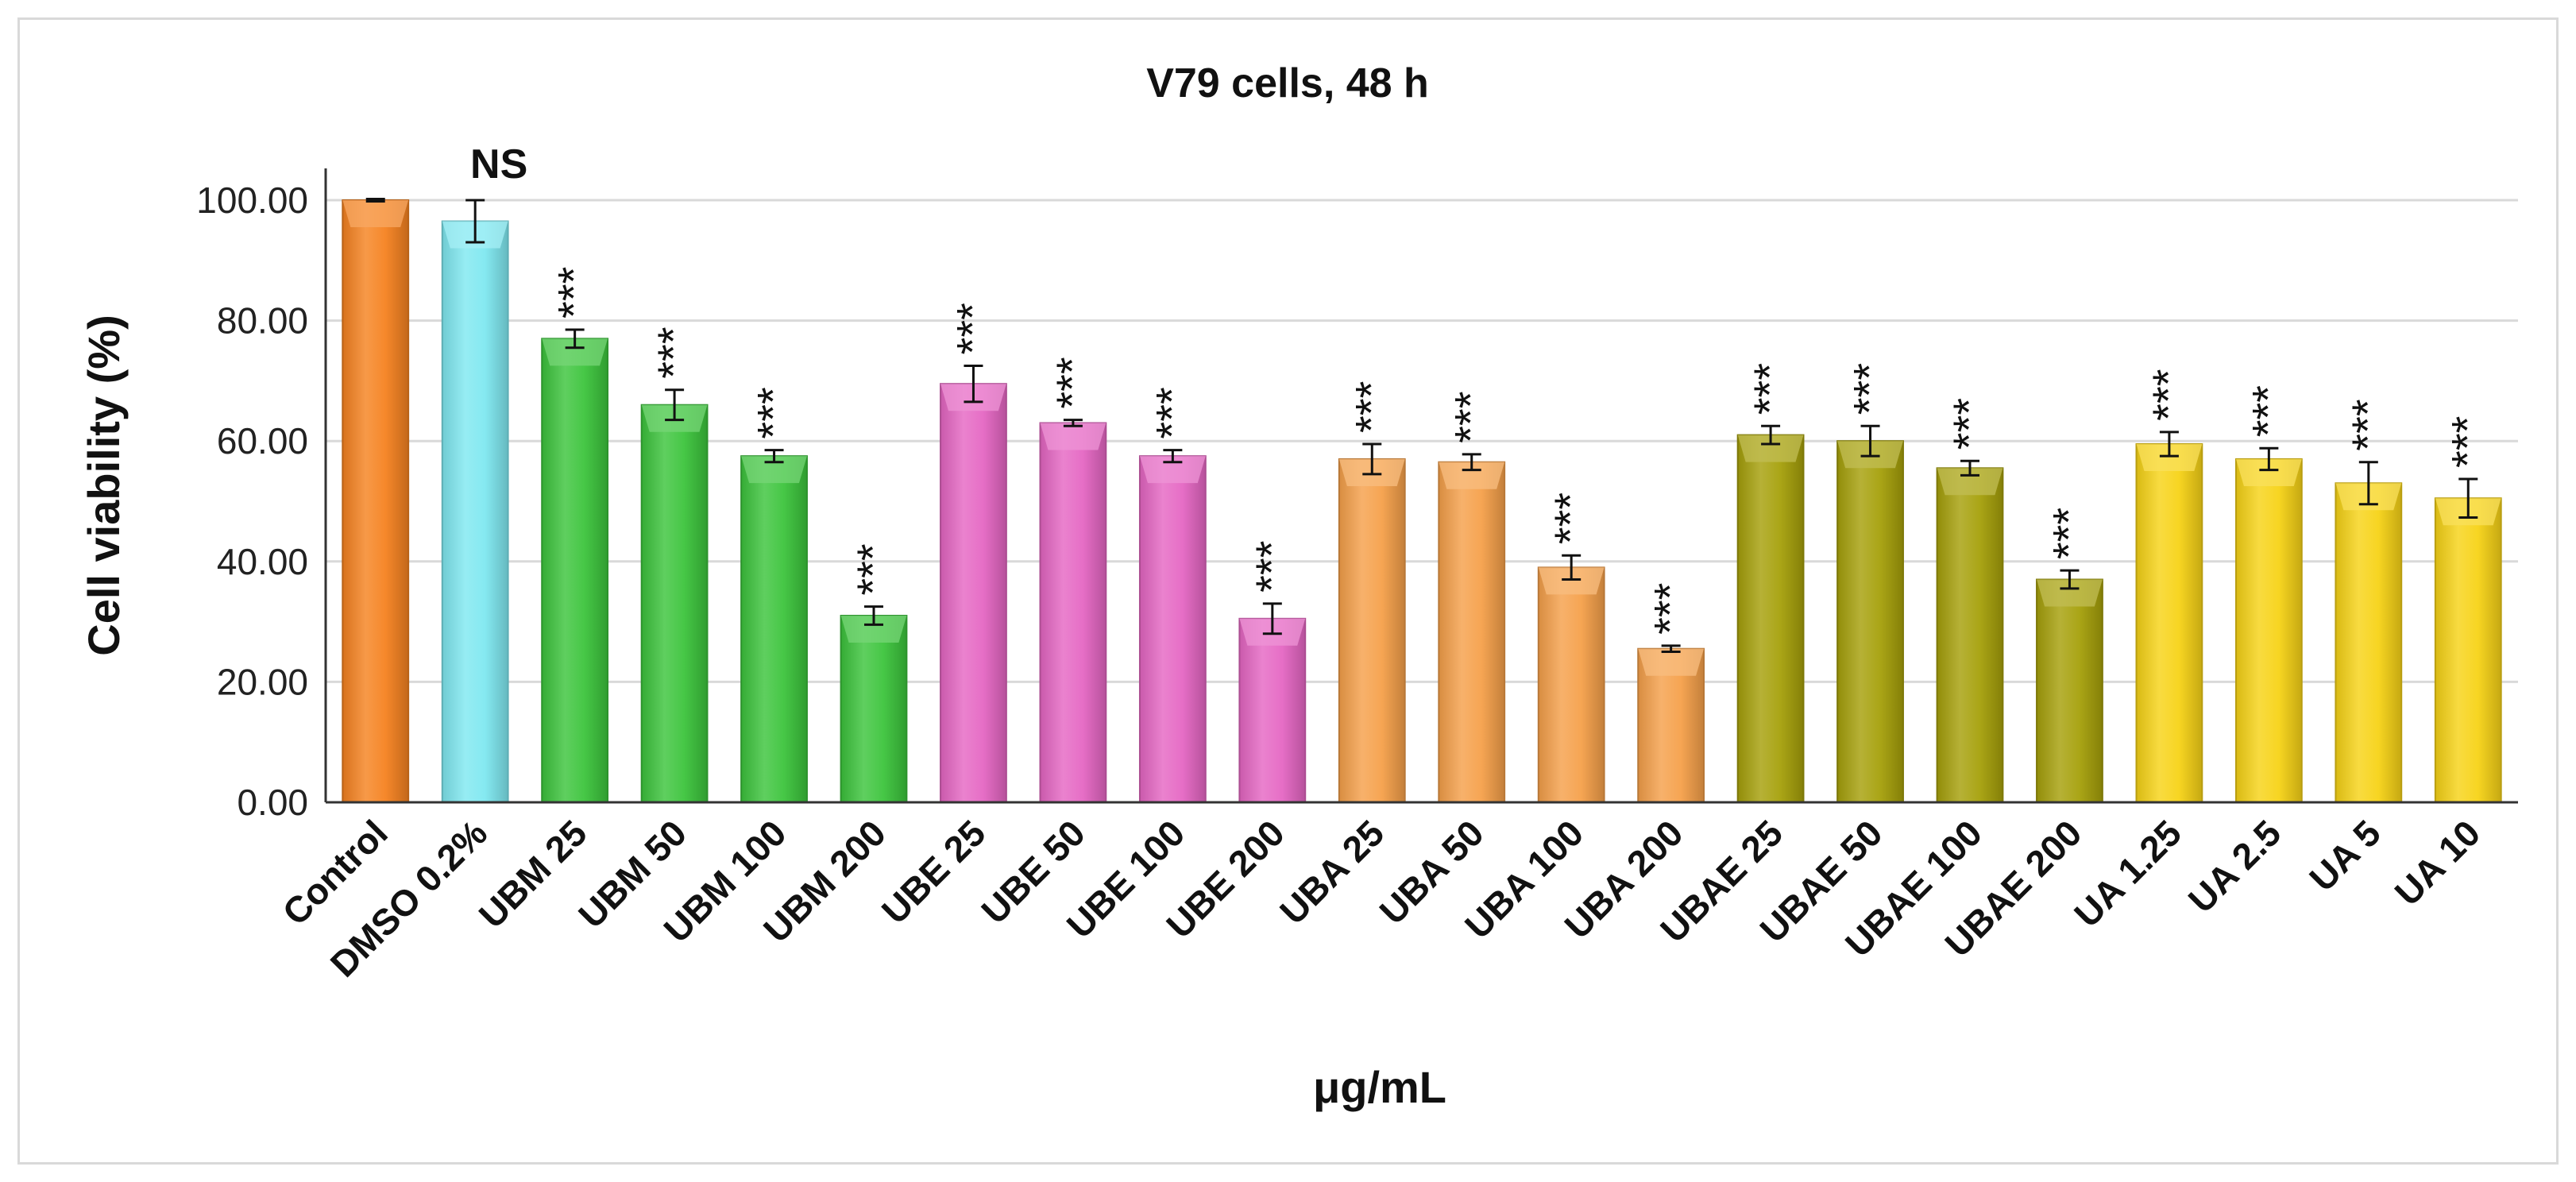 The height and width of the screenshot is (1182, 2576). Describe the element at coordinates (376, 501) in the screenshot. I see `bar-control` at that location.